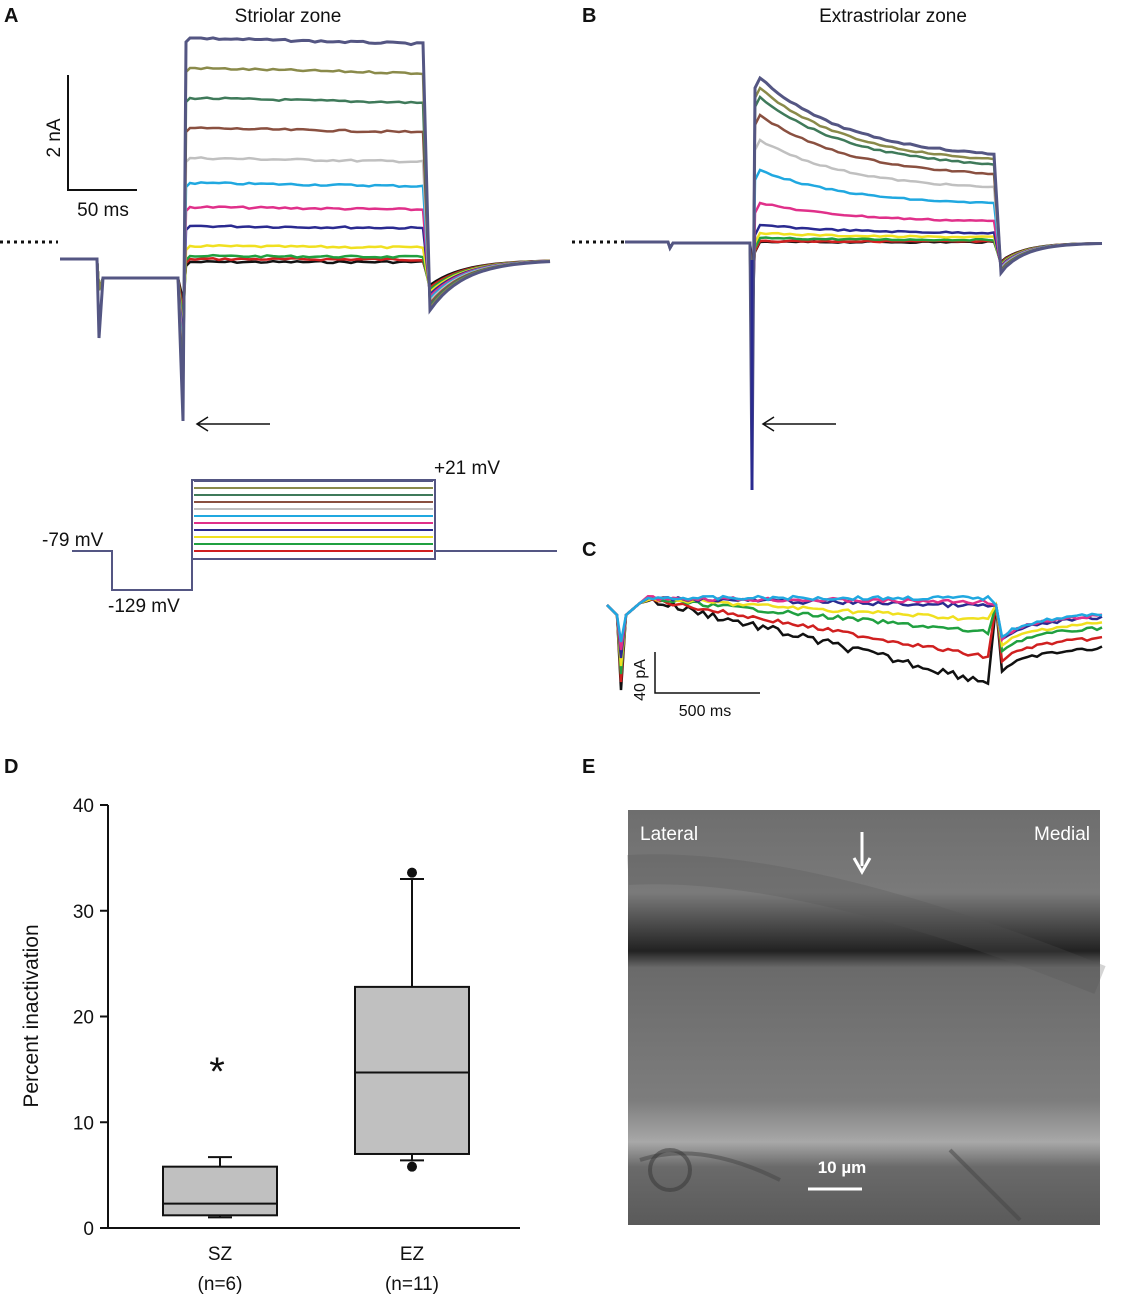 The width and height of the screenshot is (1128, 1305). What do you see at coordinates (88, 1229) in the screenshot?
I see `y-tick-label: 0` at bounding box center [88, 1229].